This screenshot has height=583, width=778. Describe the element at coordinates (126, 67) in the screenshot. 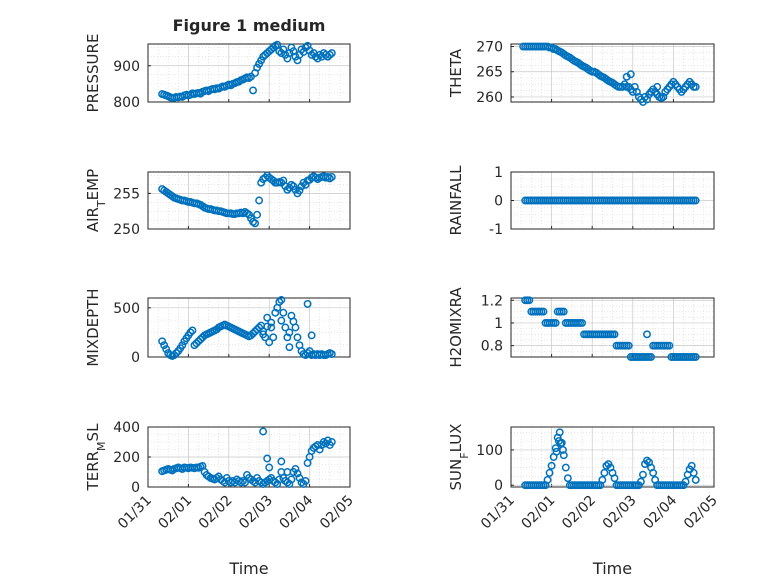

I see `y-tick-label: 900` at that location.